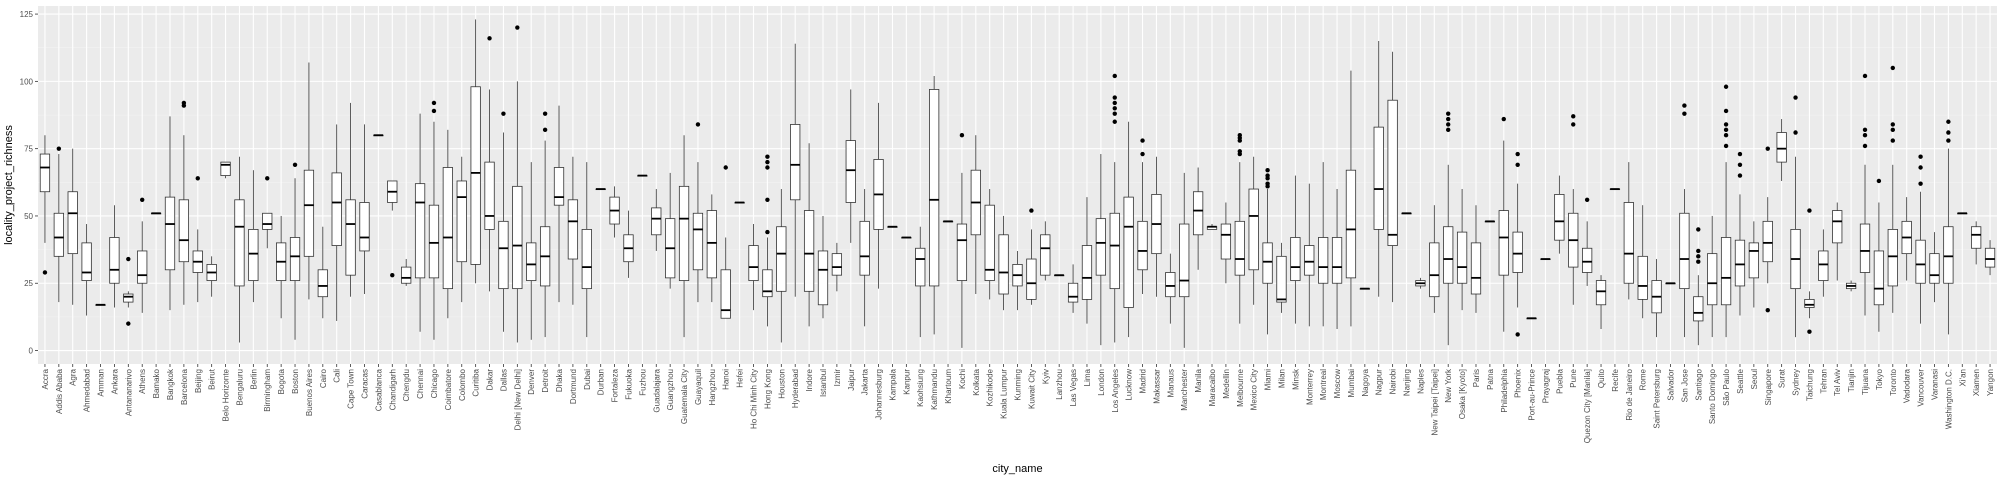 The width and height of the screenshot is (2000, 480). What do you see at coordinates (351, 389) in the screenshot?
I see `x-tick-label: Cape Town` at bounding box center [351, 389].